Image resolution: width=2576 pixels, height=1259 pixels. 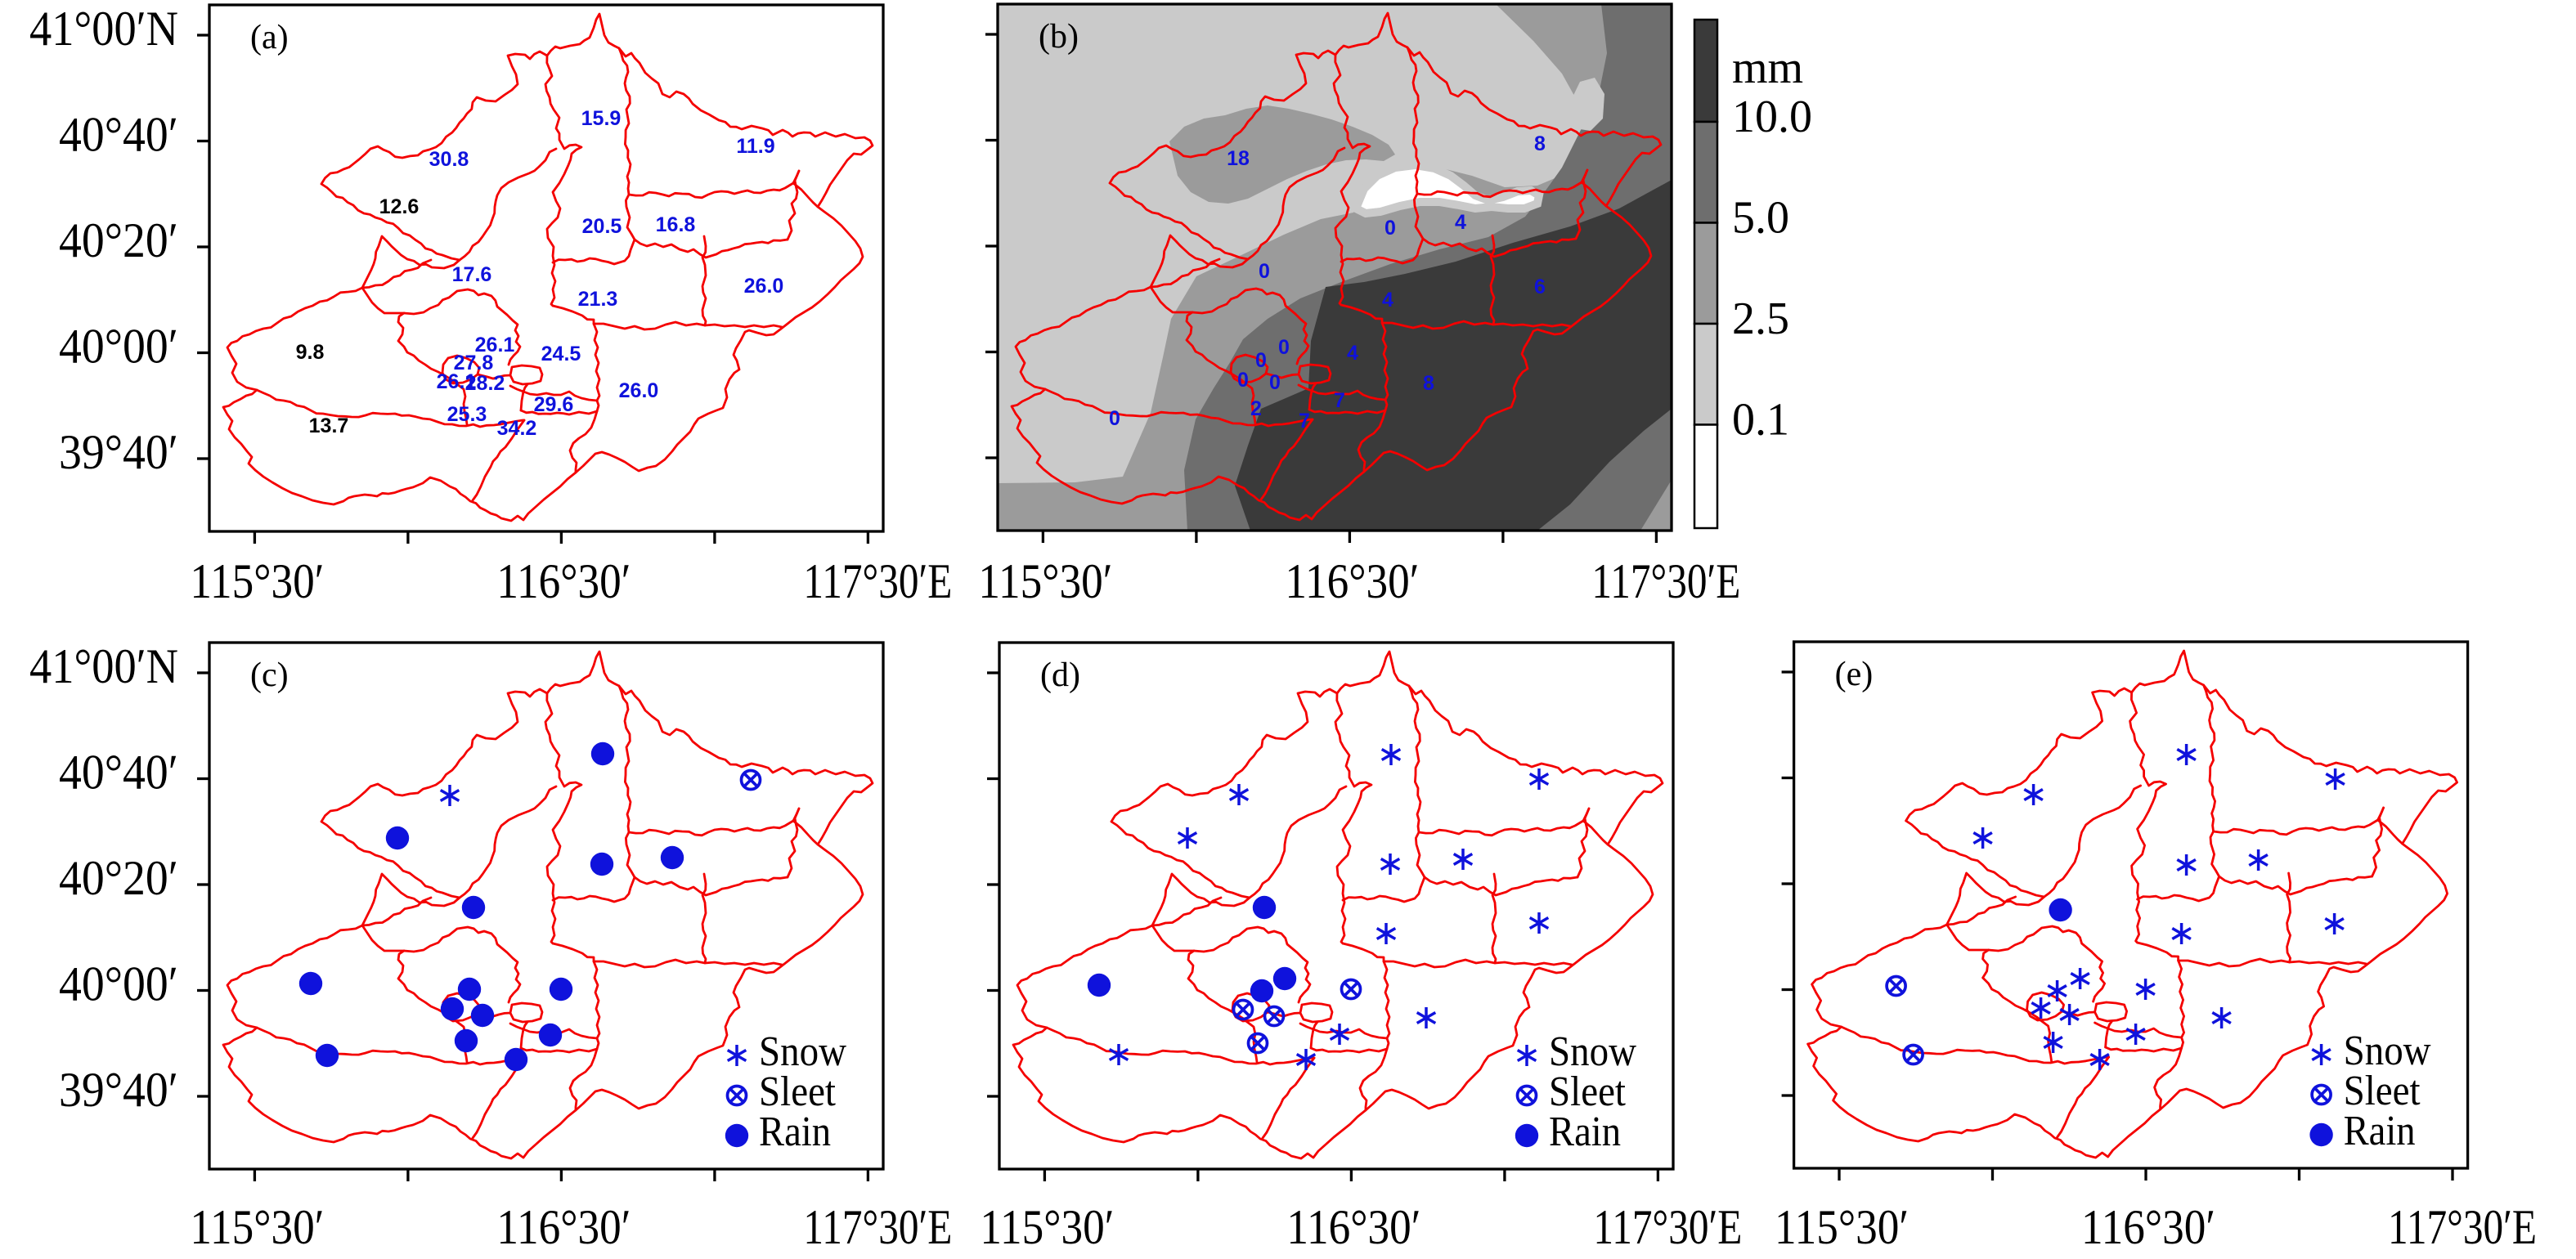 I want to click on svg-text: 0.1, so click(x=1760, y=420).